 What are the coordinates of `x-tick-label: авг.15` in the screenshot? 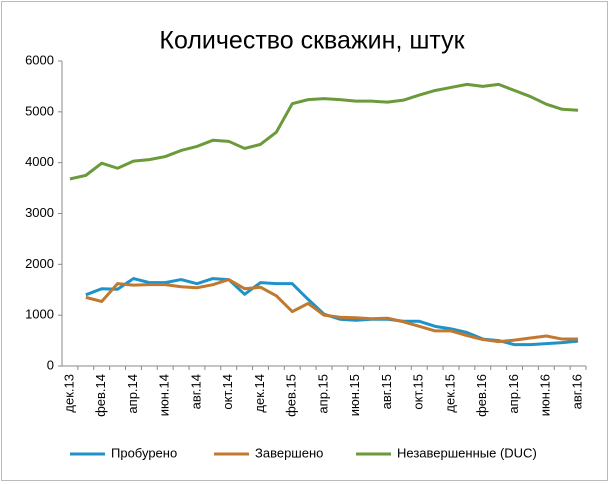 It's located at (386, 391).